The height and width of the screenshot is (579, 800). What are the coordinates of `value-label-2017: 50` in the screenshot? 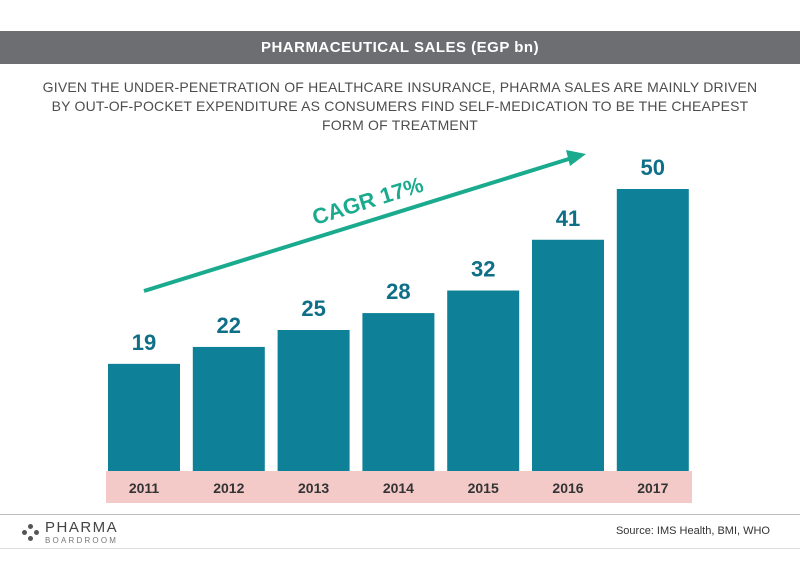 It's located at (653, 167).